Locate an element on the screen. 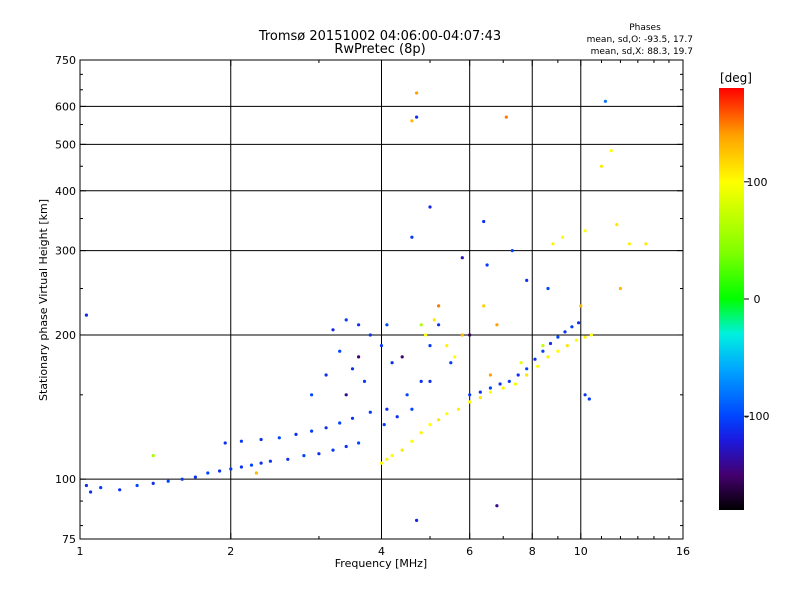  chart-subtitle: RwPretec (8p) is located at coordinates (379, 49).